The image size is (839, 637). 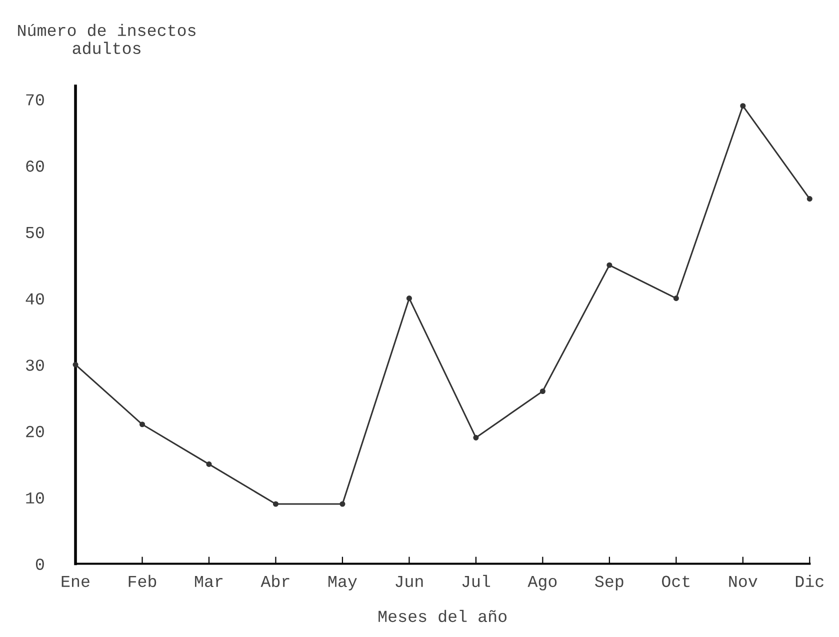 What do you see at coordinates (35, 232) in the screenshot?
I see `y-tick-label: 50` at bounding box center [35, 232].